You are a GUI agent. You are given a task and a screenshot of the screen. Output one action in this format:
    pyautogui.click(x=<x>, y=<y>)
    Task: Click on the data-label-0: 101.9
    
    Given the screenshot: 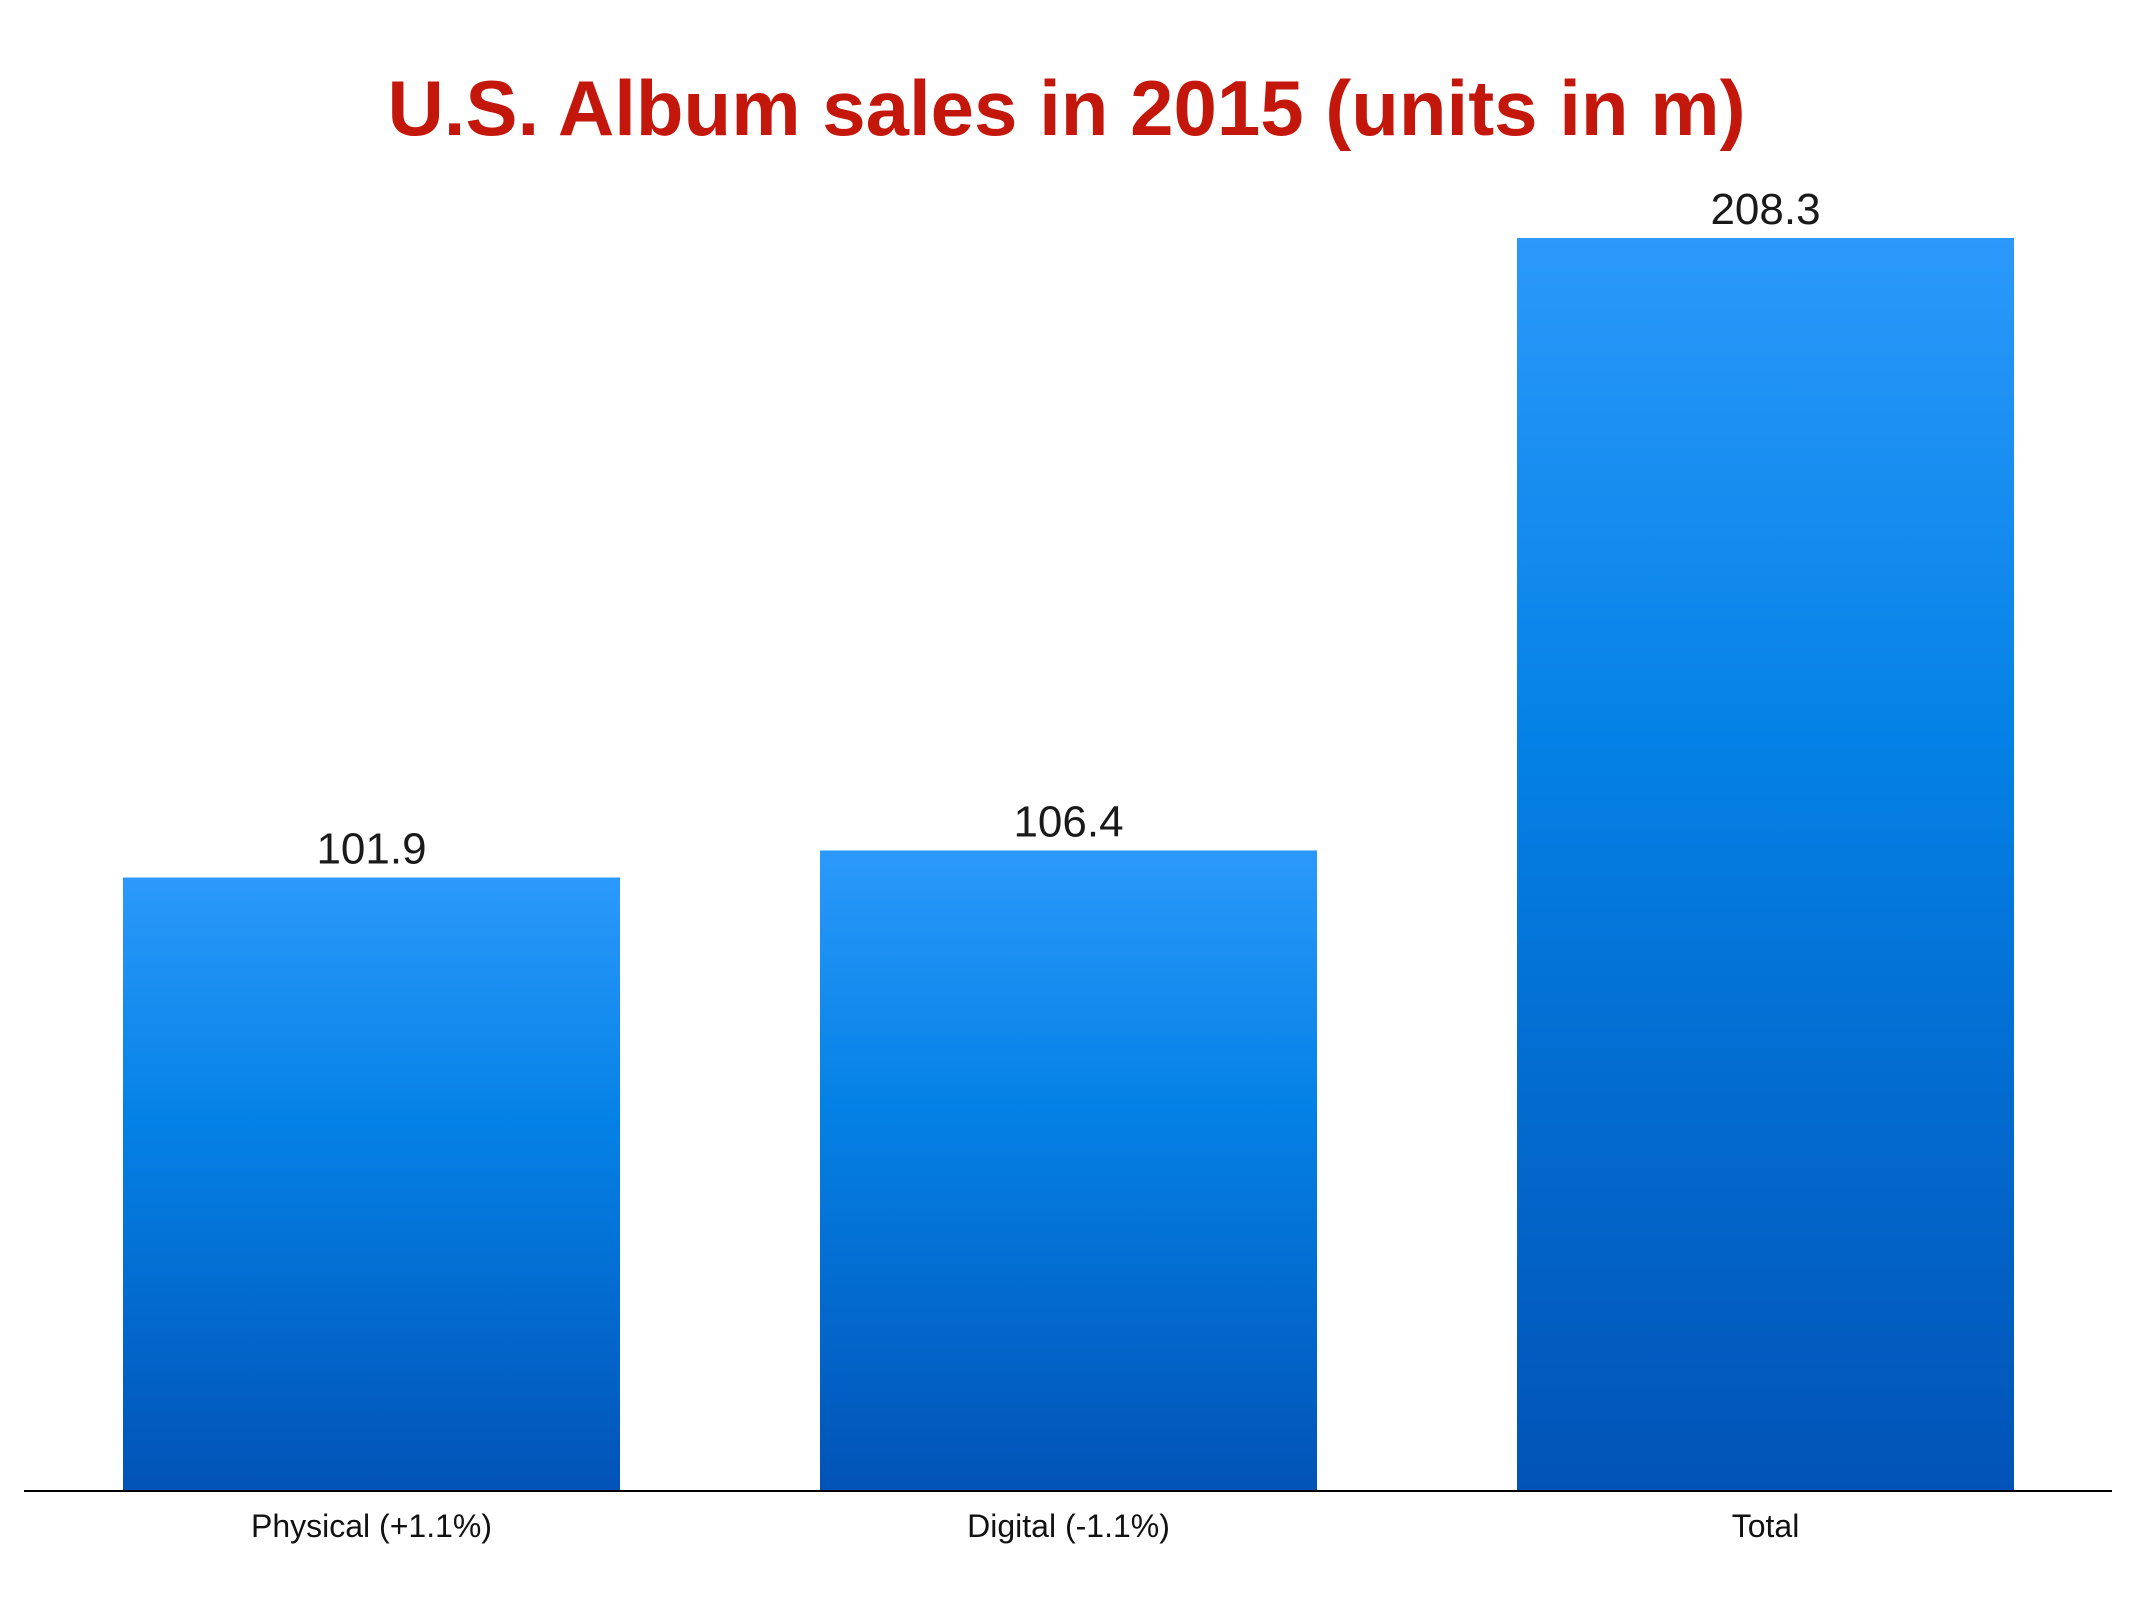 What is the action you would take?
    pyautogui.click(x=371, y=849)
    